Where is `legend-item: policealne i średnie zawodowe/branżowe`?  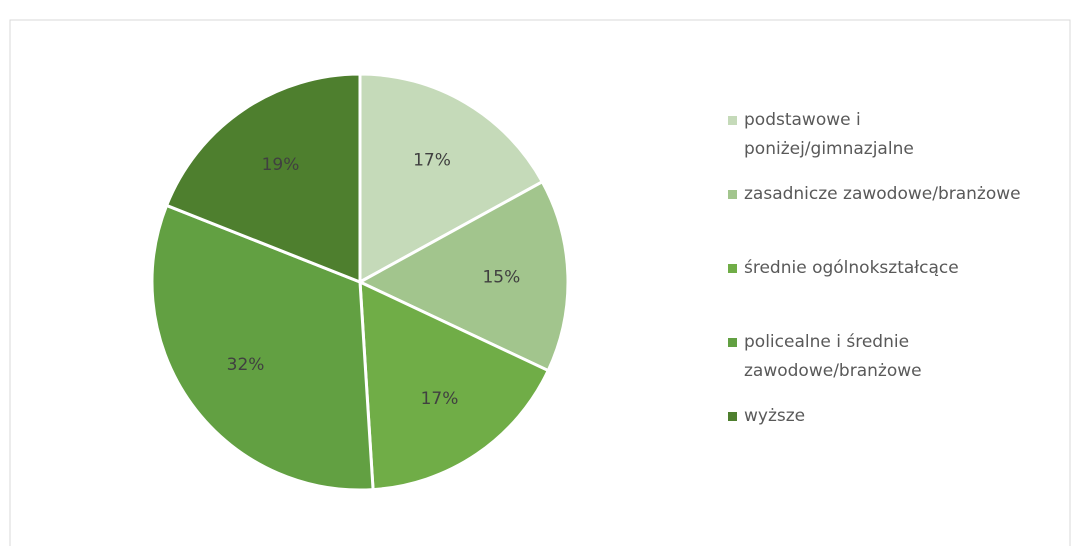
legend-item: policealne i średnie zawodowe/branżowe is located at coordinates (900, 365).